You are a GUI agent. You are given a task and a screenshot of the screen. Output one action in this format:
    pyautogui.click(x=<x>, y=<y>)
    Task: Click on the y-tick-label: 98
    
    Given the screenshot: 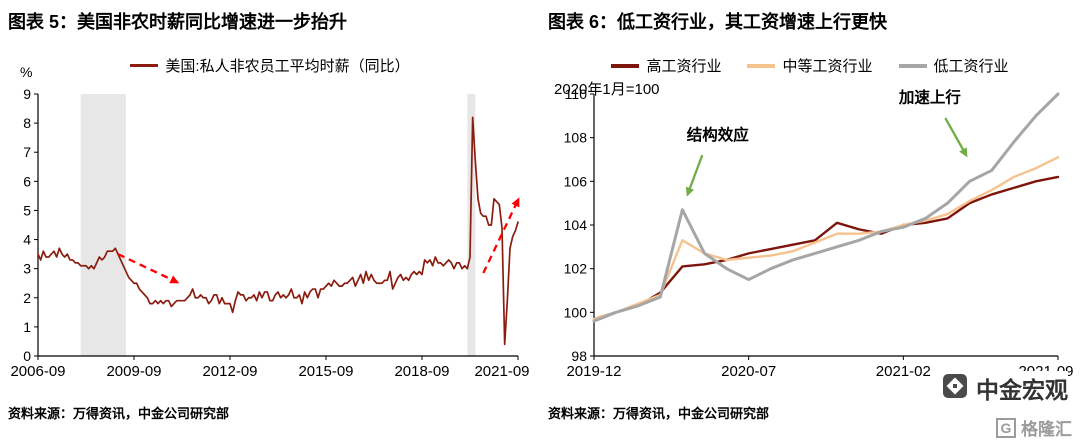 What is the action you would take?
    pyautogui.click(x=579, y=356)
    